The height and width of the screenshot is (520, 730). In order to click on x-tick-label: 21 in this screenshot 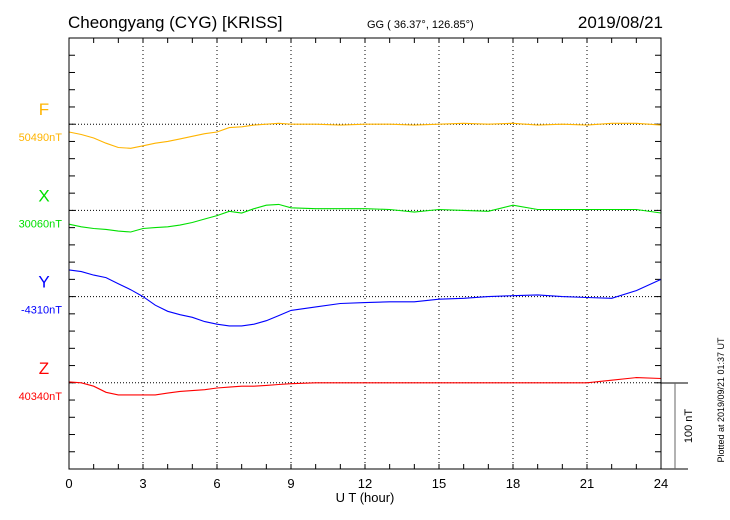, I will do `click(587, 483)`.